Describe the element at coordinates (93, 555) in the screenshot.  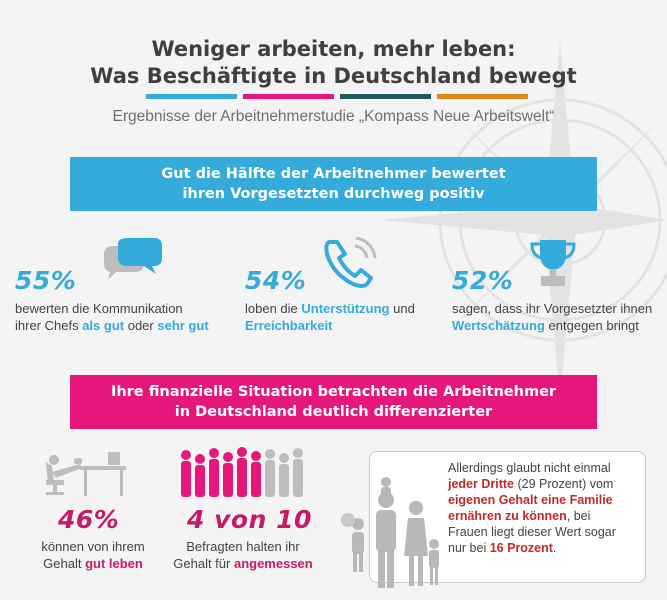
I see `stat-living-text: können von ihrem Gehalt gut leben` at that location.